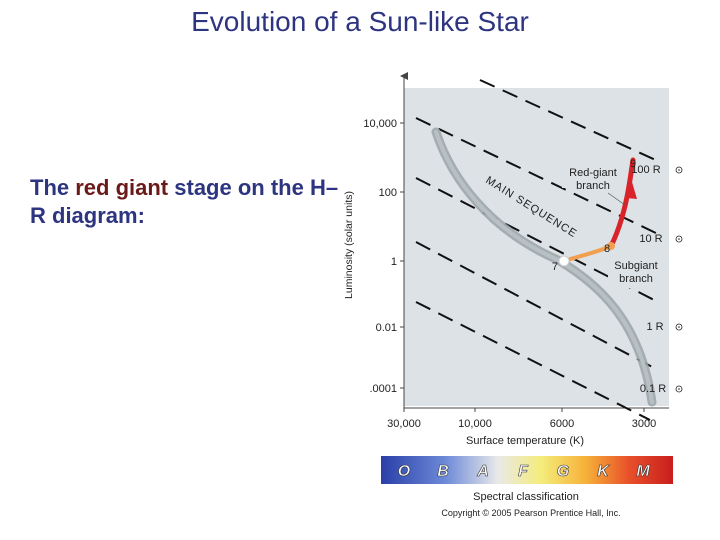 This screenshot has height=540, width=720. What do you see at coordinates (394, 262) in the screenshot?
I see `y-tick-label: 1` at bounding box center [394, 262].